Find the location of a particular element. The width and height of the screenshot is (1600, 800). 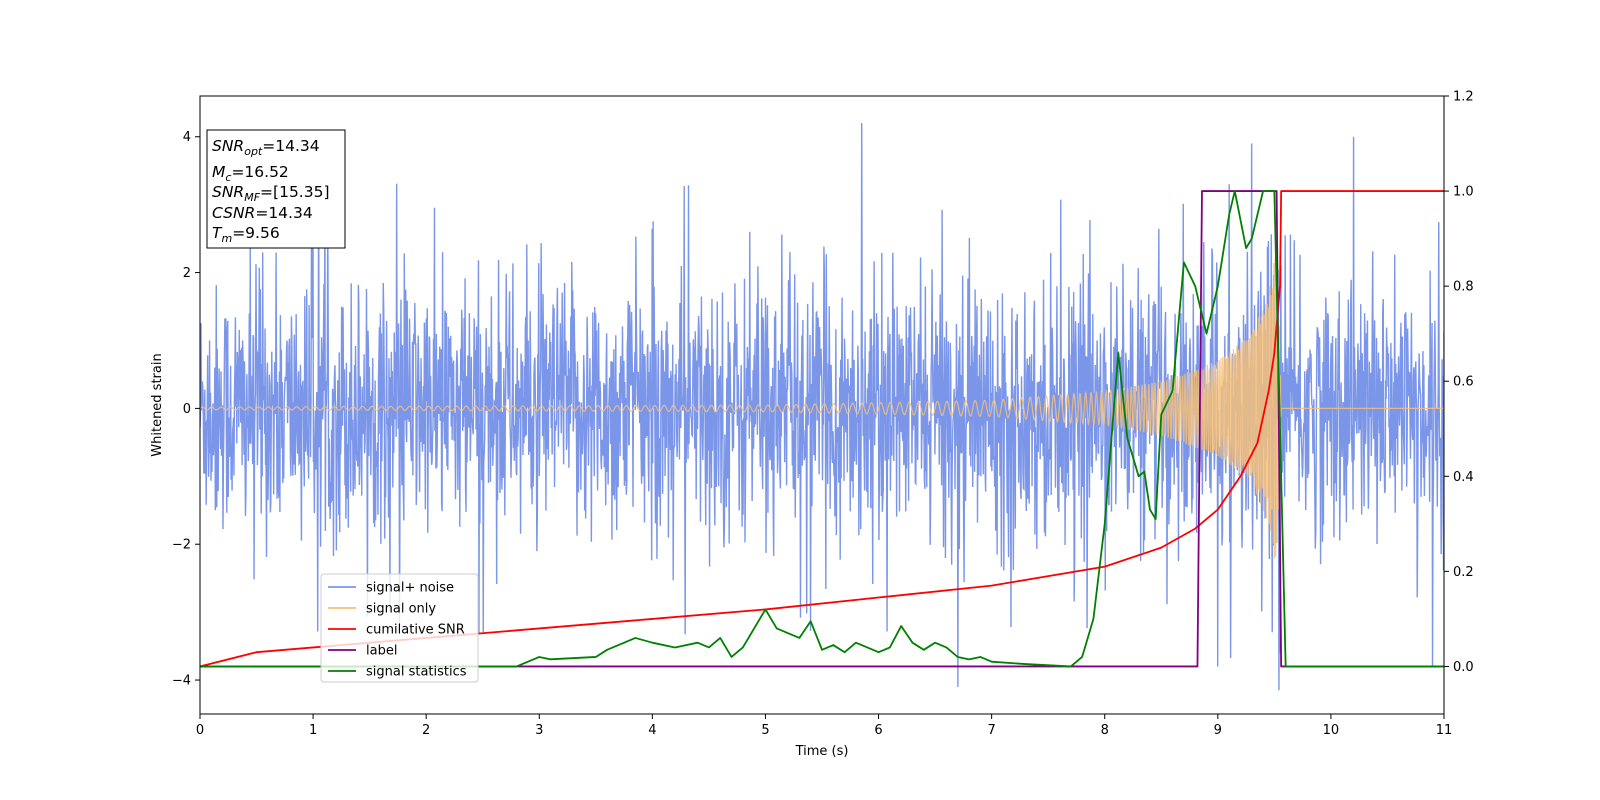

legend-entry-label: signal only is located at coordinates (401, 609).